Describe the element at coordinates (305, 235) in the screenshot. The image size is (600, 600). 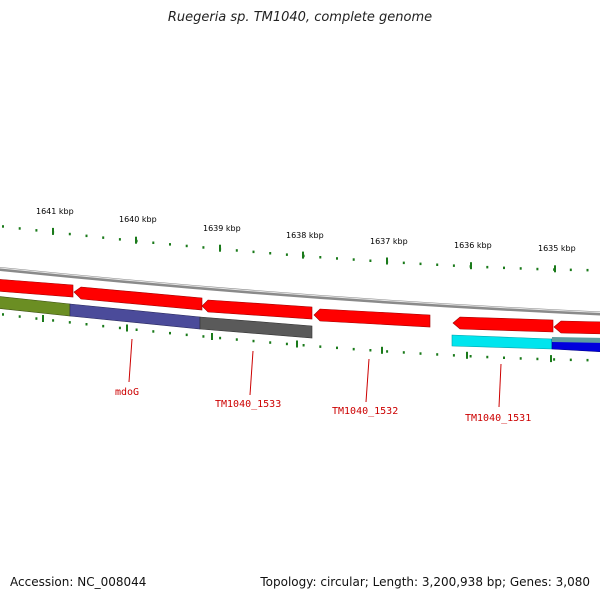
I see `kbp-label: 1638 kbp` at that location.